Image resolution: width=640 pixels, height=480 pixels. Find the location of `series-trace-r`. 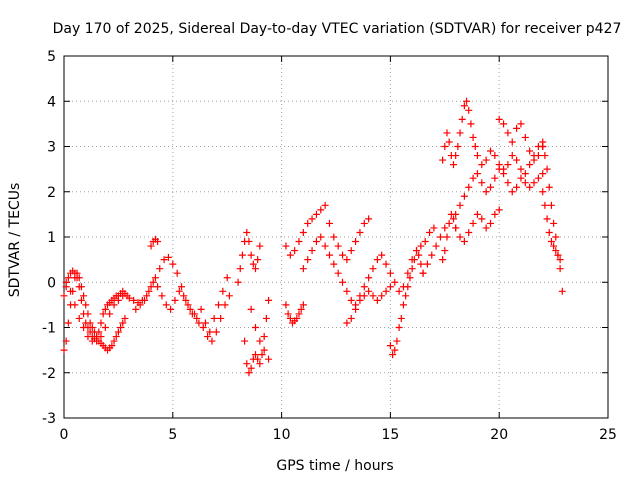

series-trace-r is located at coordinates (477, 226).